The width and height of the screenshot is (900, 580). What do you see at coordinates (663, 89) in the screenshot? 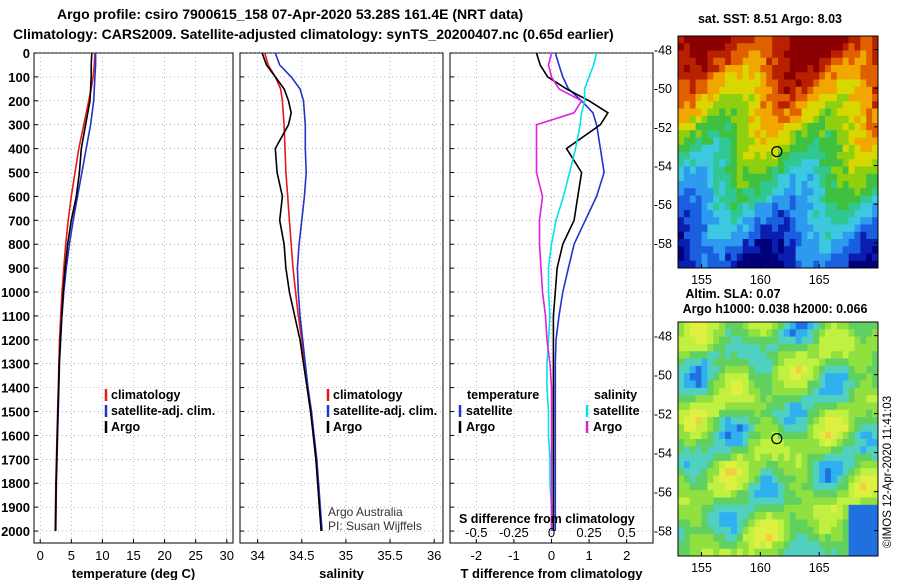
I see `map-y-tick-label: -50` at bounding box center [663, 89].